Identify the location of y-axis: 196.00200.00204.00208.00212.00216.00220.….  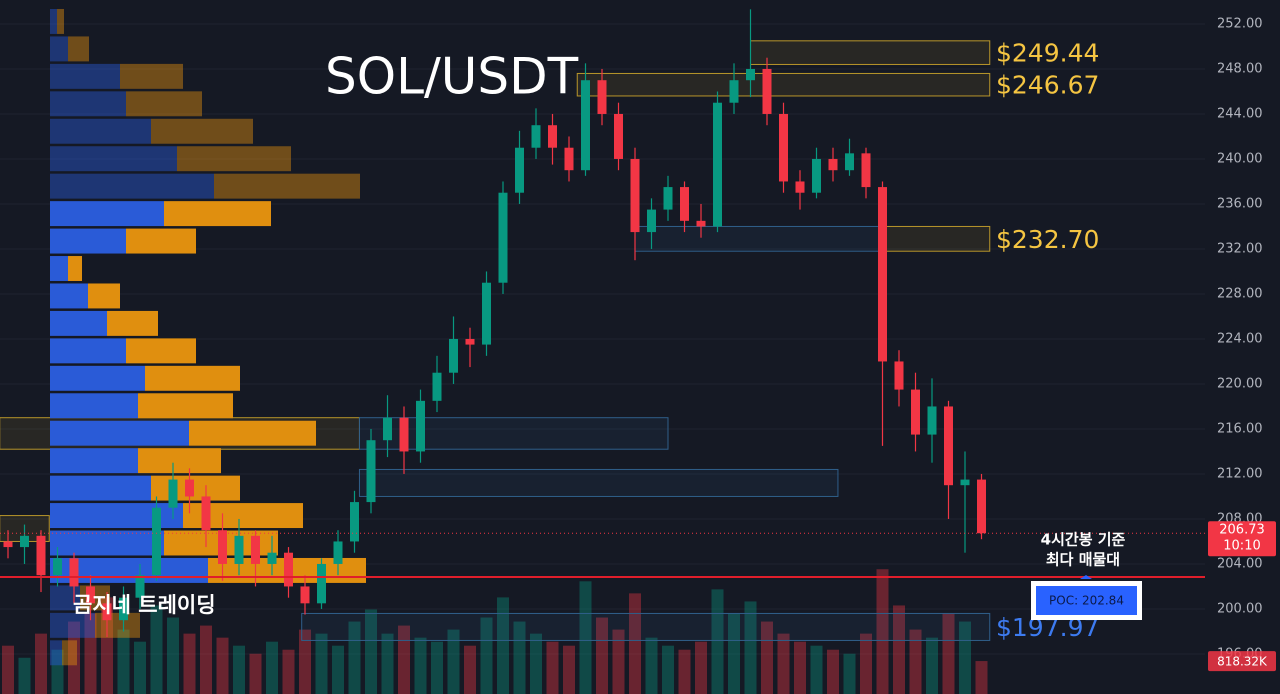
(1242, 344).